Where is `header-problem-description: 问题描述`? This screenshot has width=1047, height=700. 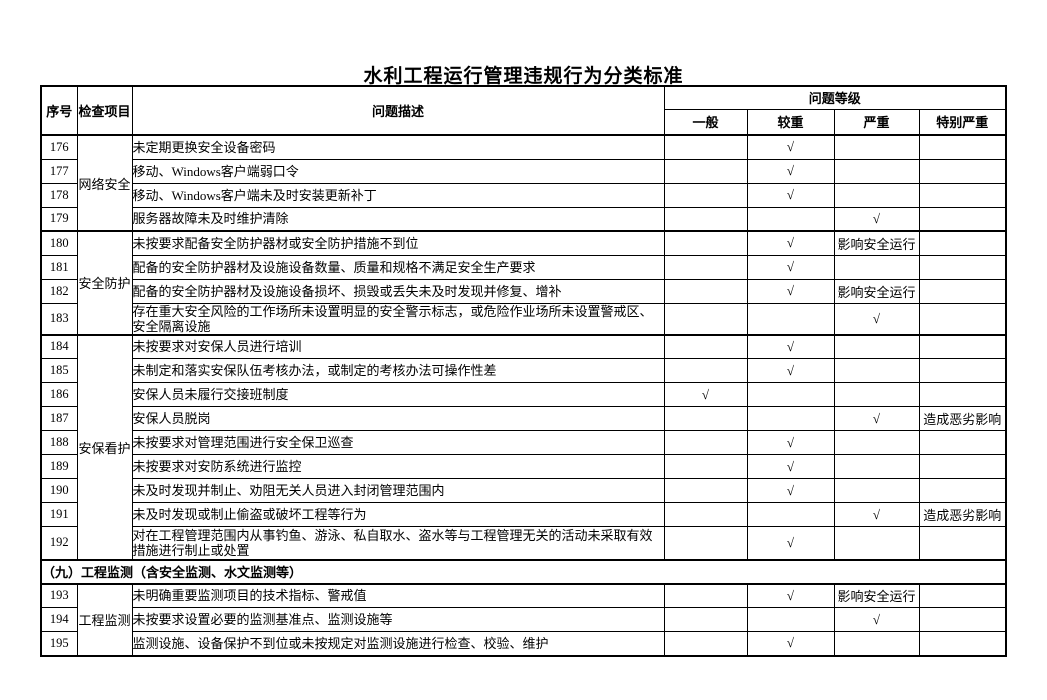
header-problem-description: 问题描述 is located at coordinates (398, 110).